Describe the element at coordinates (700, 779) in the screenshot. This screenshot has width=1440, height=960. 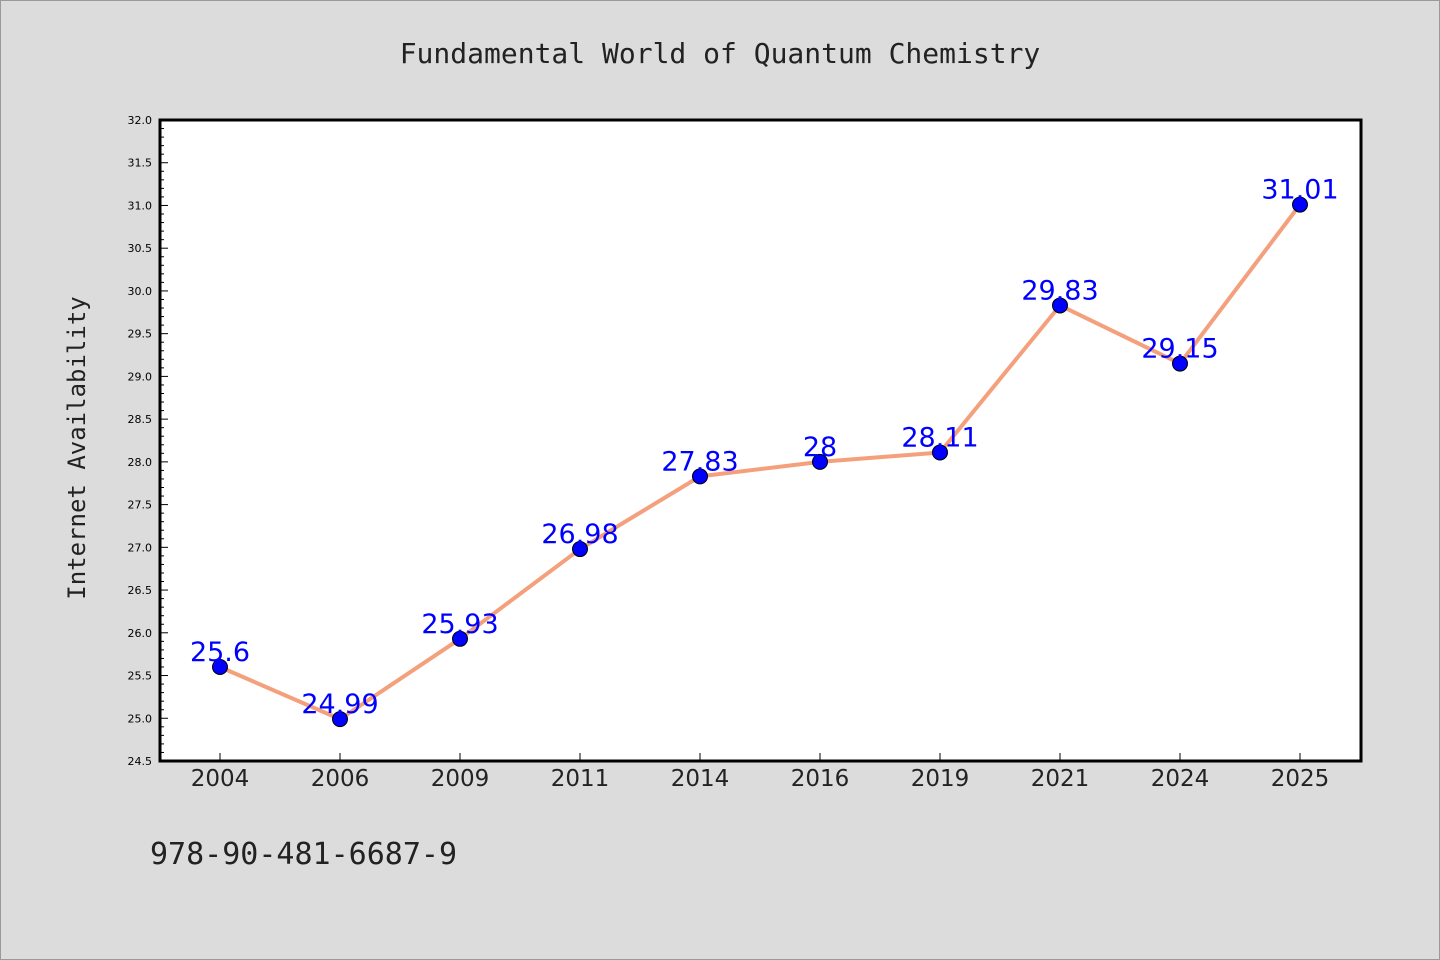
I see `x-tick-label: 2014` at that location.